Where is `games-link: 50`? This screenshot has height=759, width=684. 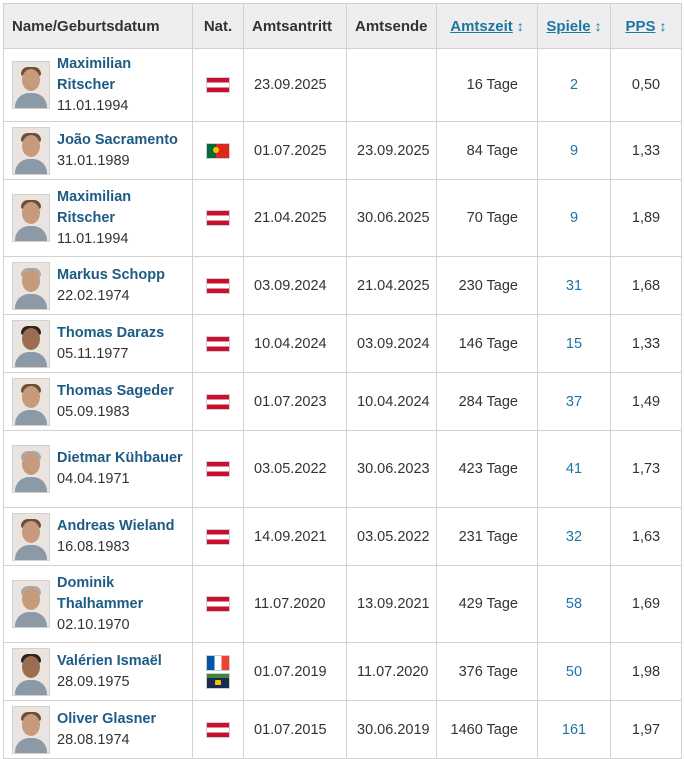 games-link: 50 is located at coordinates (574, 671).